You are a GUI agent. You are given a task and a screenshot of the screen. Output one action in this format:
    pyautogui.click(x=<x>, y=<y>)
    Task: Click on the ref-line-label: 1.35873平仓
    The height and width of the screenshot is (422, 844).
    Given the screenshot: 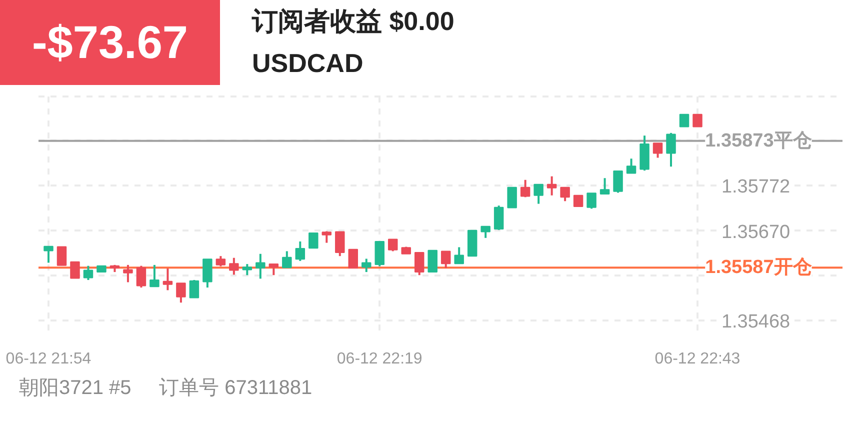 What is the action you would take?
    pyautogui.click(x=759, y=141)
    